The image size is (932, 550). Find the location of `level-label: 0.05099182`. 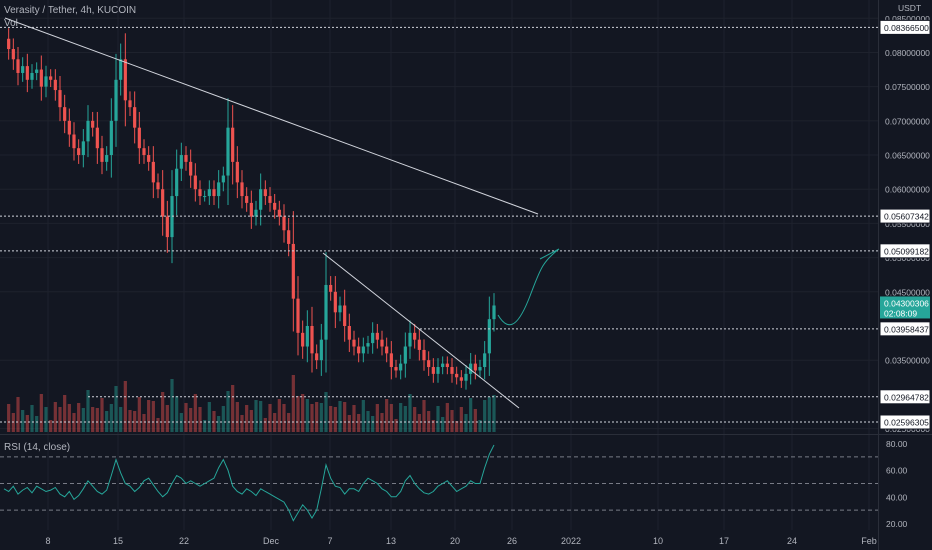

level-label: 0.05099182 is located at coordinates (906, 251).